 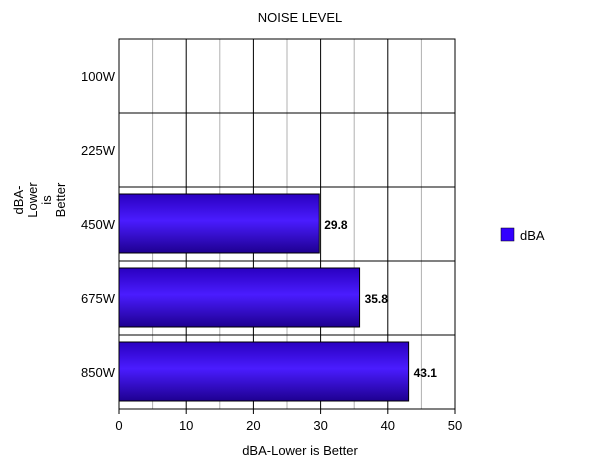 I want to click on y-axis-label-line: Better, so click(x=60, y=199).